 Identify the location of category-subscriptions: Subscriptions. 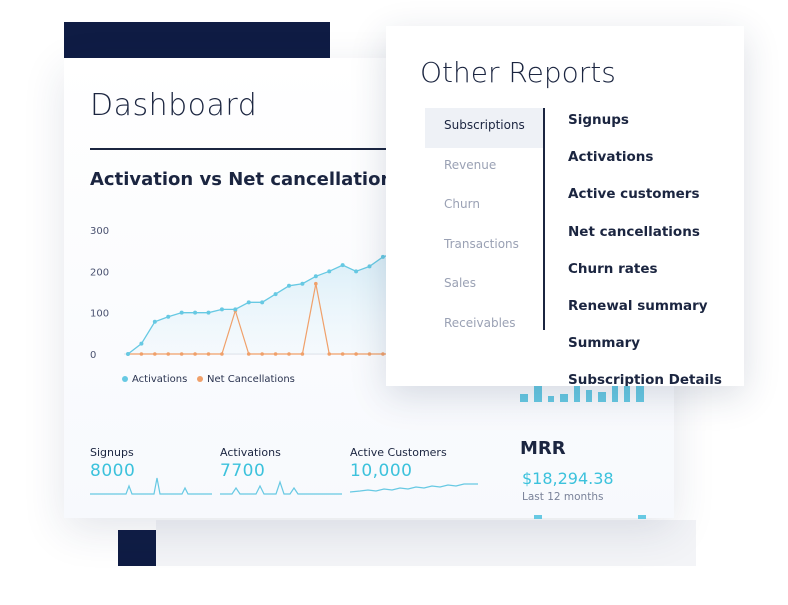
(484, 128).